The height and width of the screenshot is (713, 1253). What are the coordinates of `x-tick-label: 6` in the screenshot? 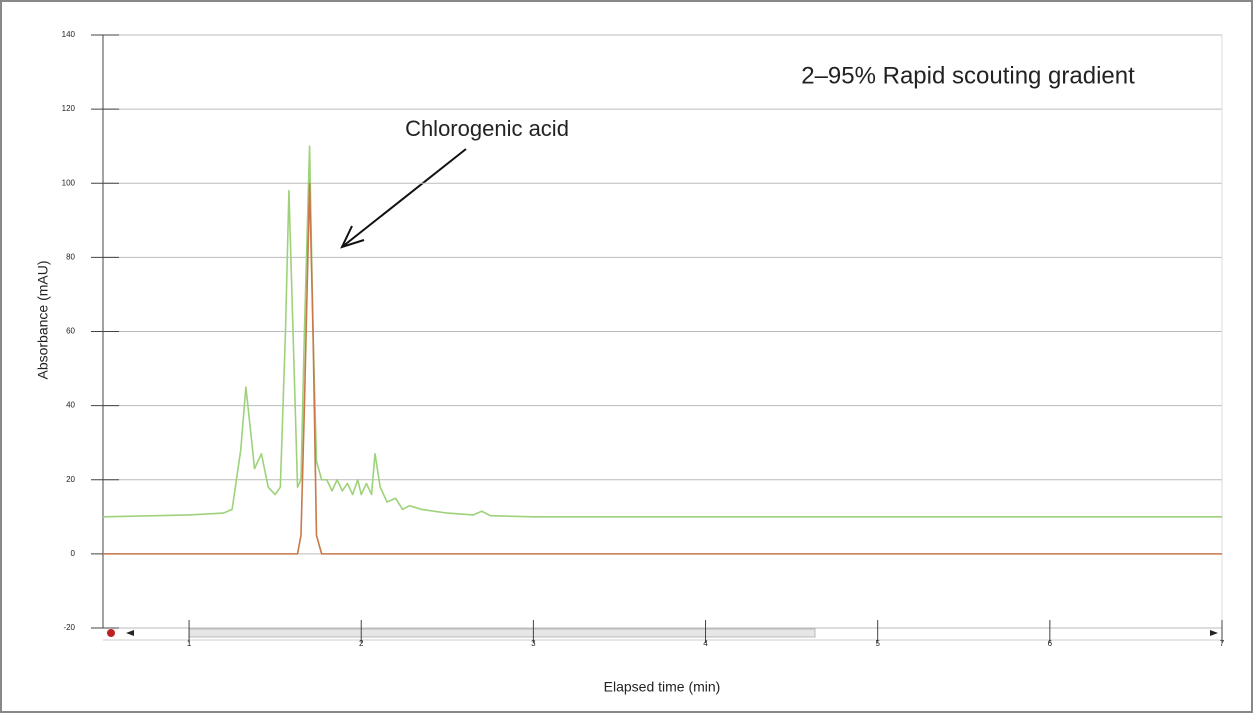 It's located at (1050, 643).